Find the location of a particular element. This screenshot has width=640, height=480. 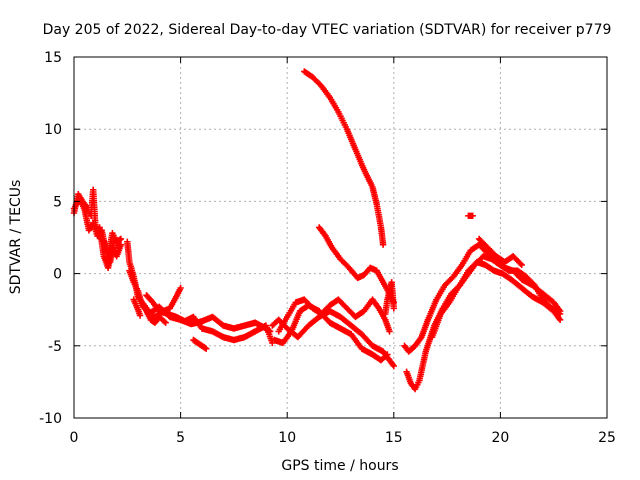

x-axis-label: GPS time / hours is located at coordinates (339, 466).